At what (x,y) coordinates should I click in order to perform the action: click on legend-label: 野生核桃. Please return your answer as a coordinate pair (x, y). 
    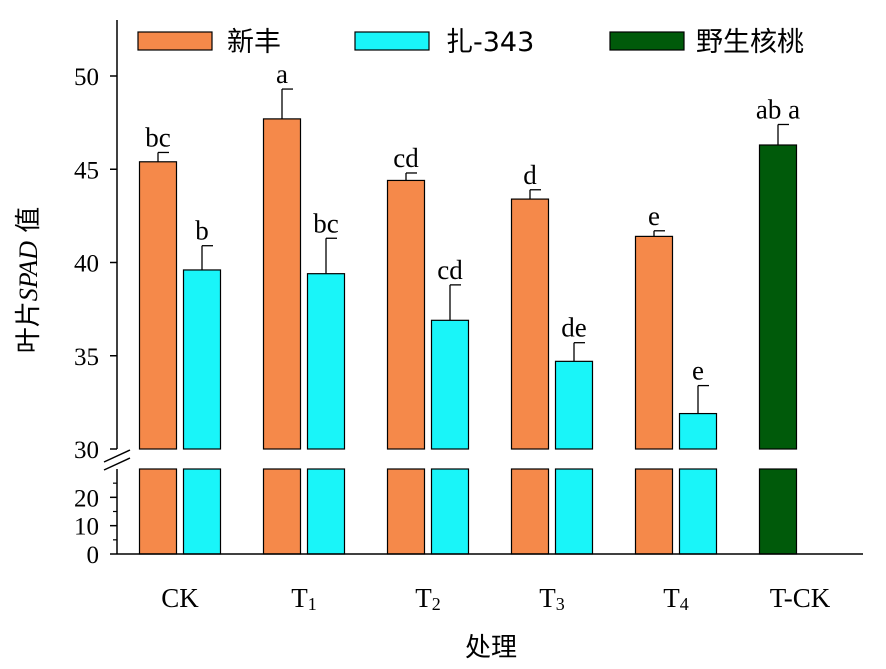
    Looking at the image, I should click on (750, 42).